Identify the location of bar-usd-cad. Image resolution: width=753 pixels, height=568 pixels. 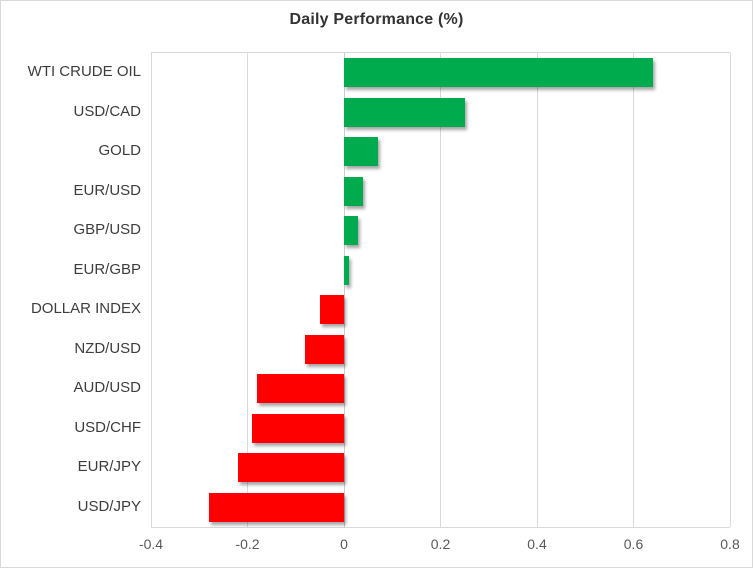
(404, 112).